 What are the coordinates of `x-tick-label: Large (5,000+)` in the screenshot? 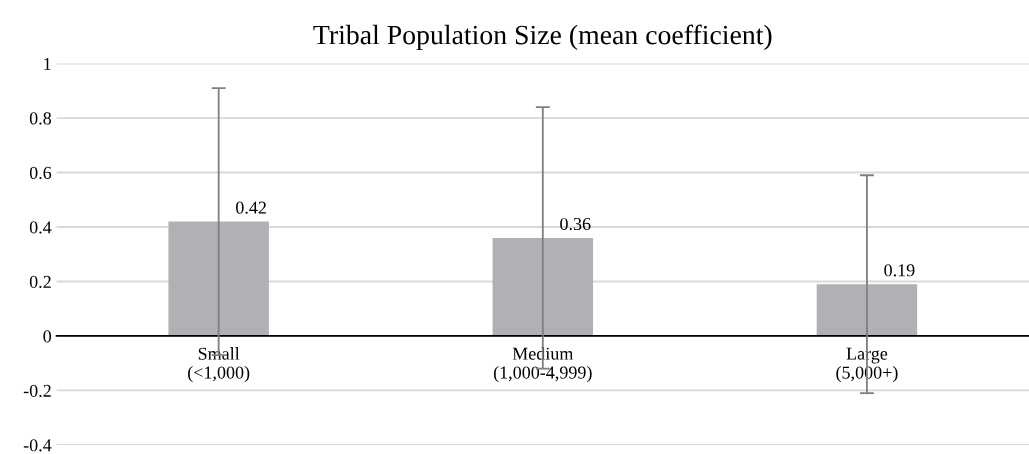 It's located at (867, 365).